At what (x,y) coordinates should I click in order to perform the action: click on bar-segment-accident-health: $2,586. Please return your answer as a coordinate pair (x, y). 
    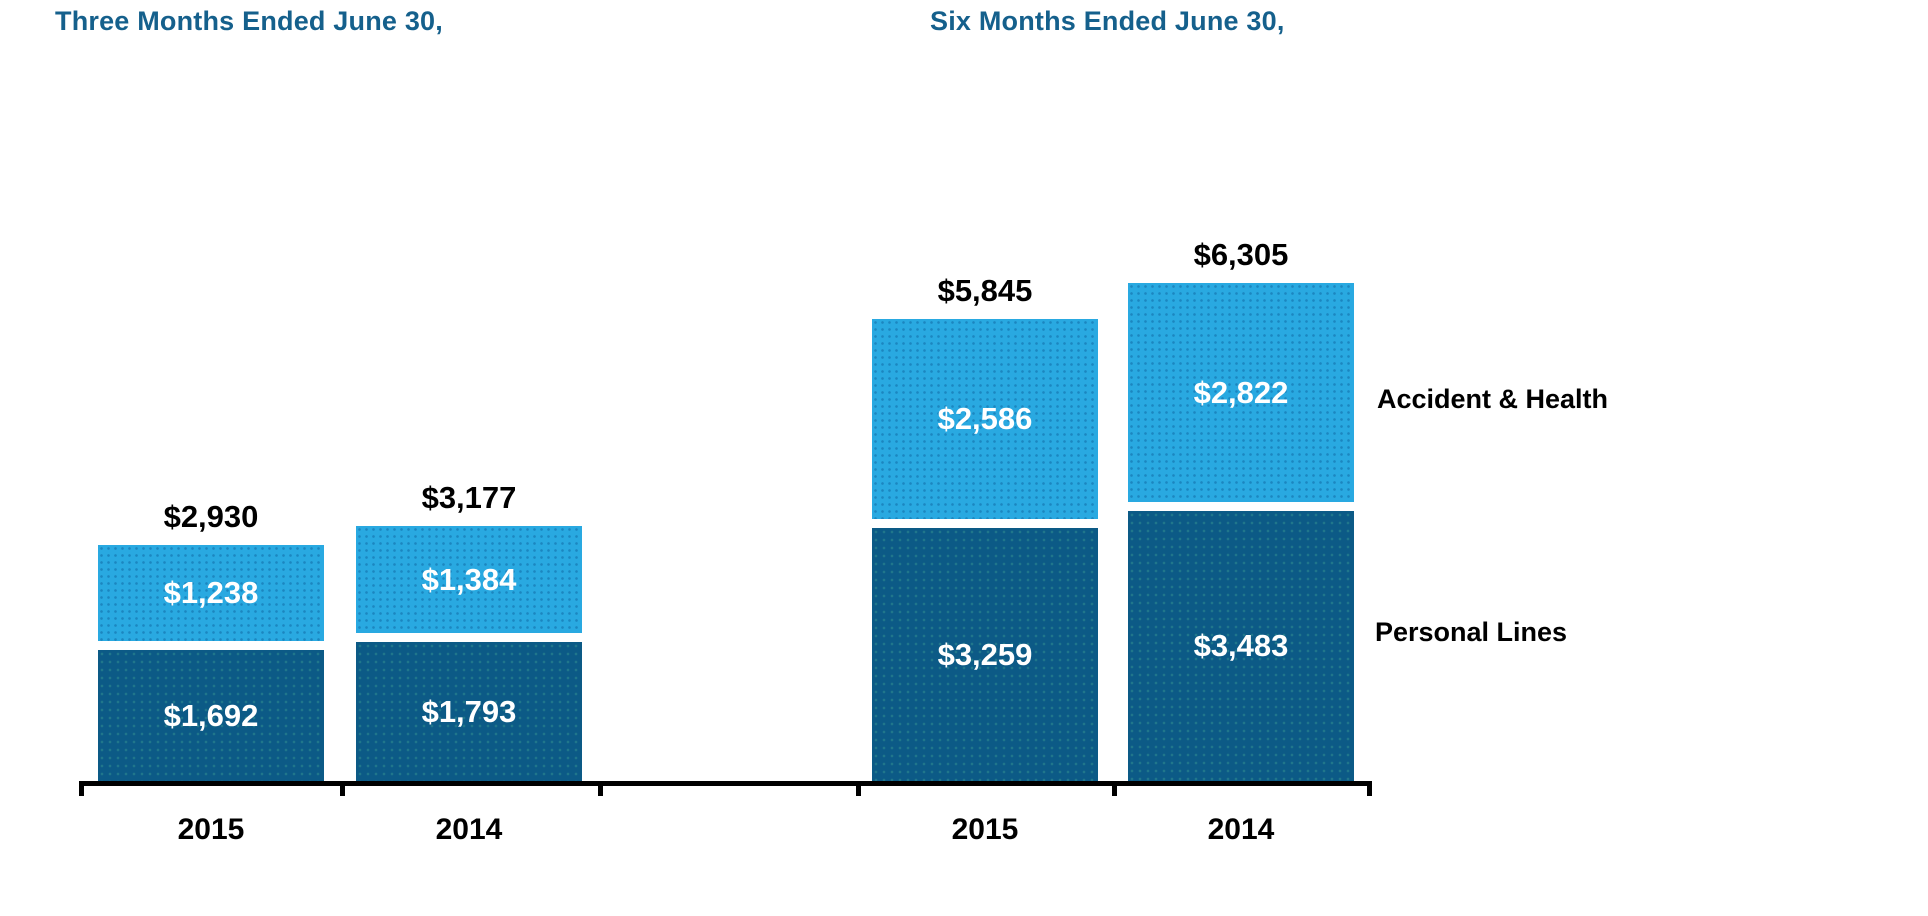
    Looking at the image, I should click on (985, 419).